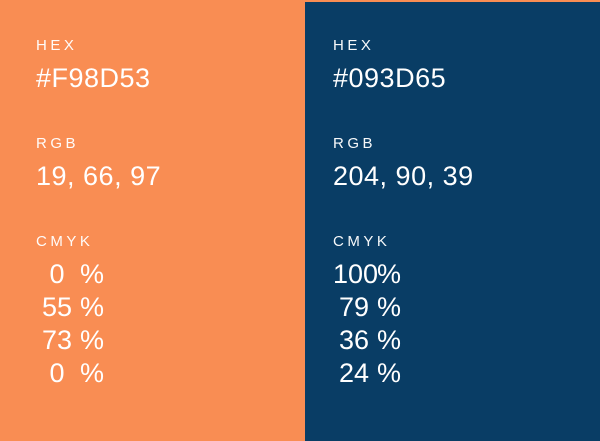 The image size is (600, 441). I want to click on rgb-section: RGB 204, 90, 39, so click(466, 163).